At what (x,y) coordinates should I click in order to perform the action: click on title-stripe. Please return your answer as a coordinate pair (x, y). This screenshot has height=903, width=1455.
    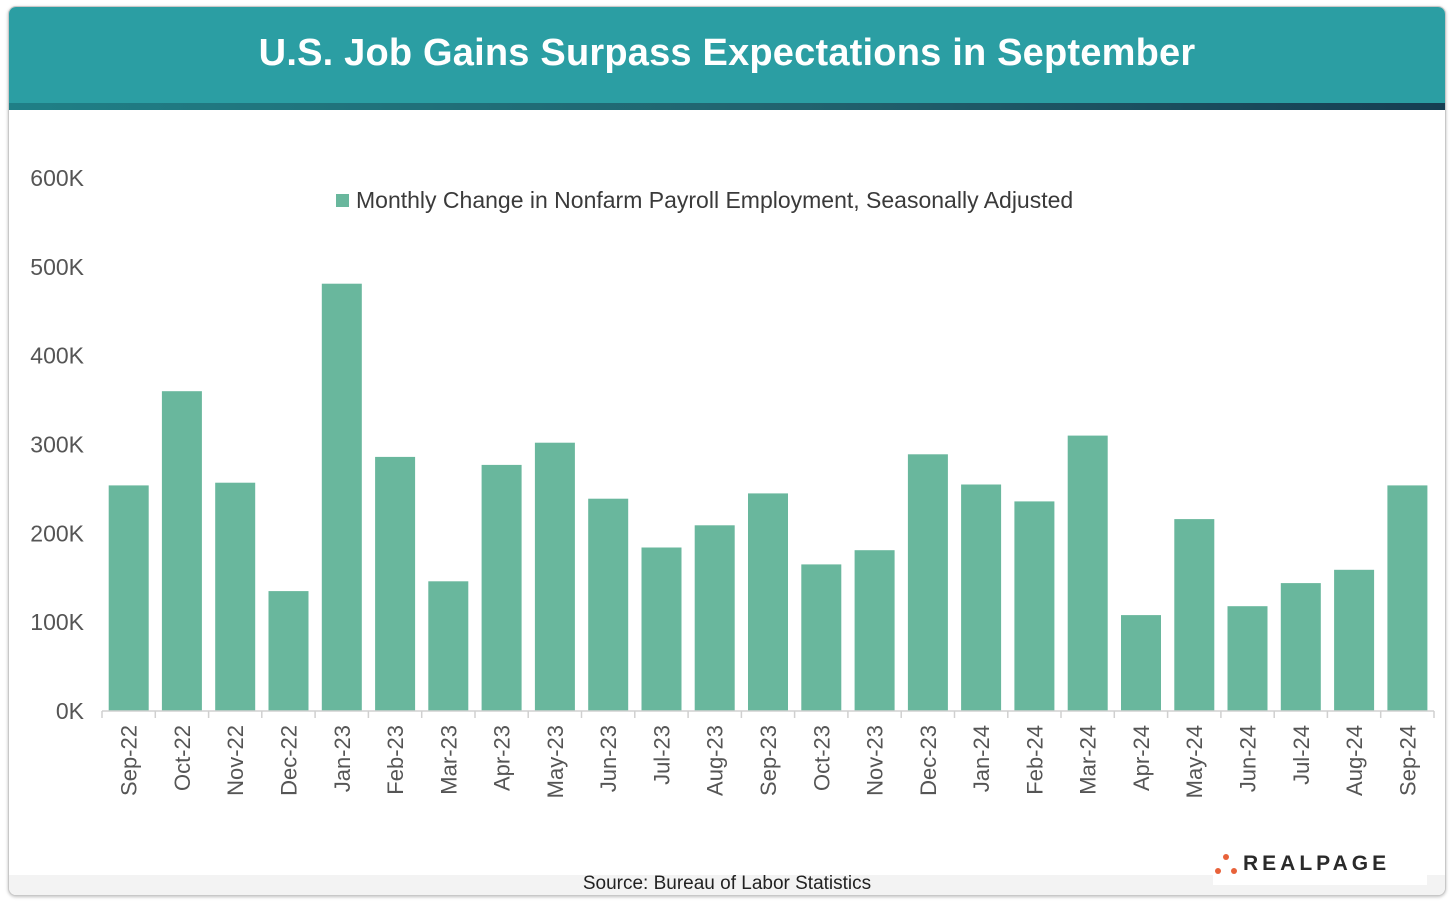
    Looking at the image, I should click on (727, 106).